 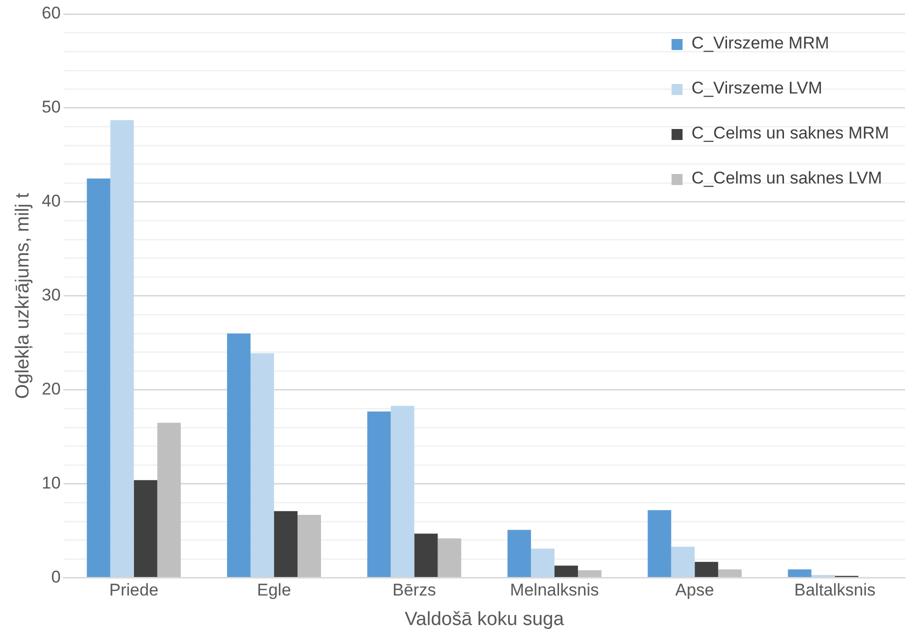 What do you see at coordinates (51, 201) in the screenshot?
I see `y-tick-label: 40` at bounding box center [51, 201].